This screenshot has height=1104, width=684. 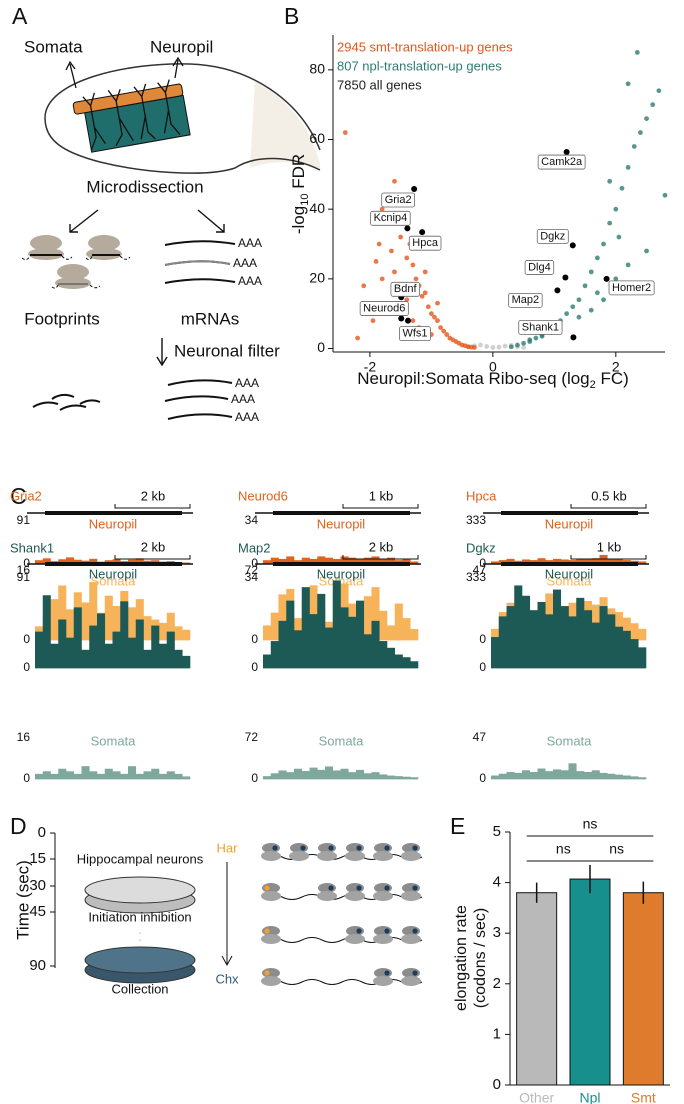 I want to click on somata-layer, so click(x=128, y=99).